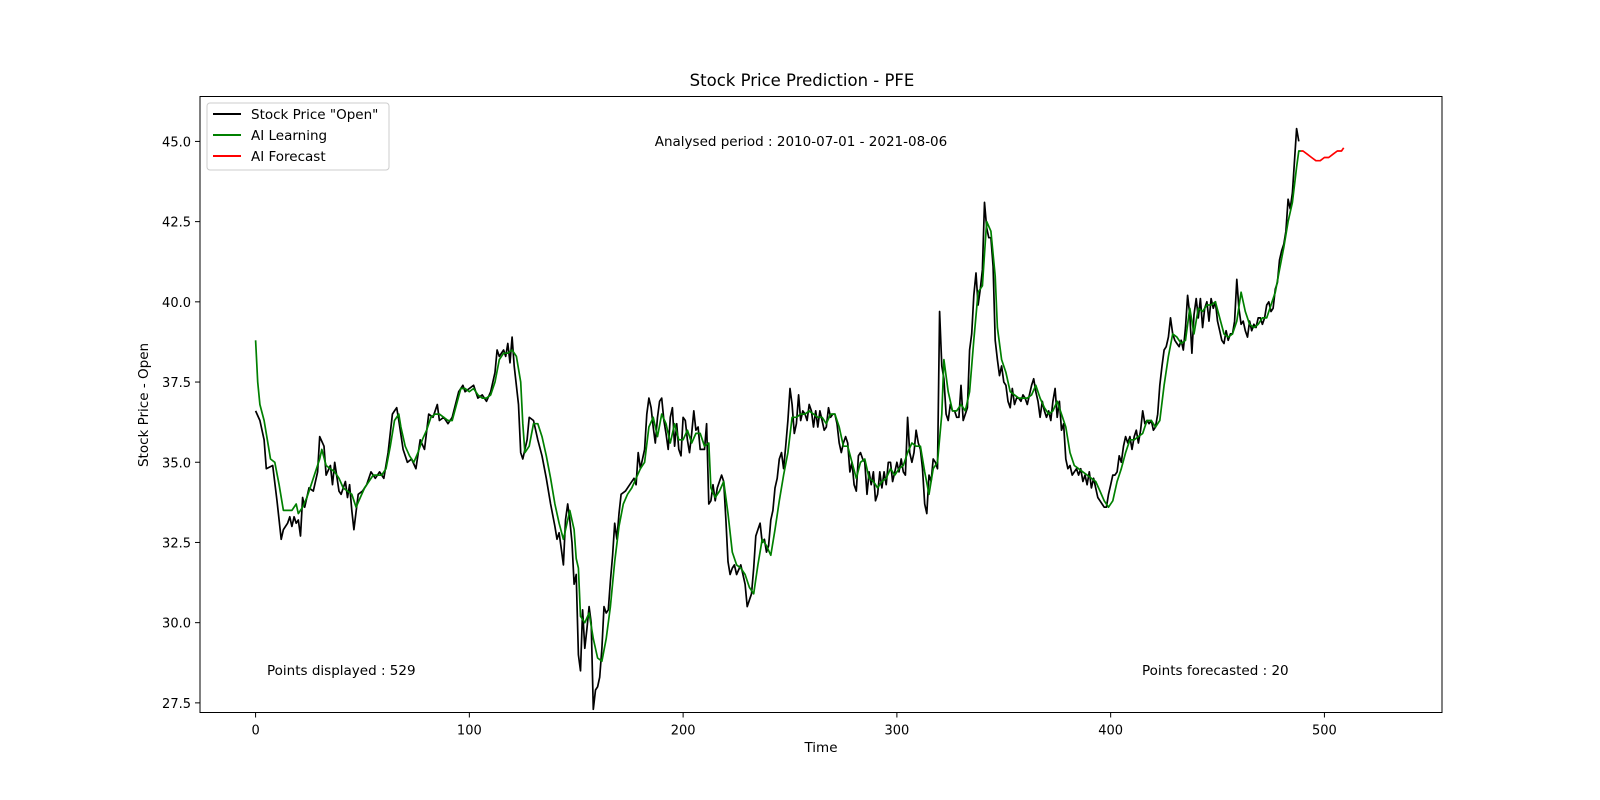 This screenshot has width=1600, height=800. Describe the element at coordinates (255, 731) in the screenshot. I see `x-tick-label: 0` at that location.